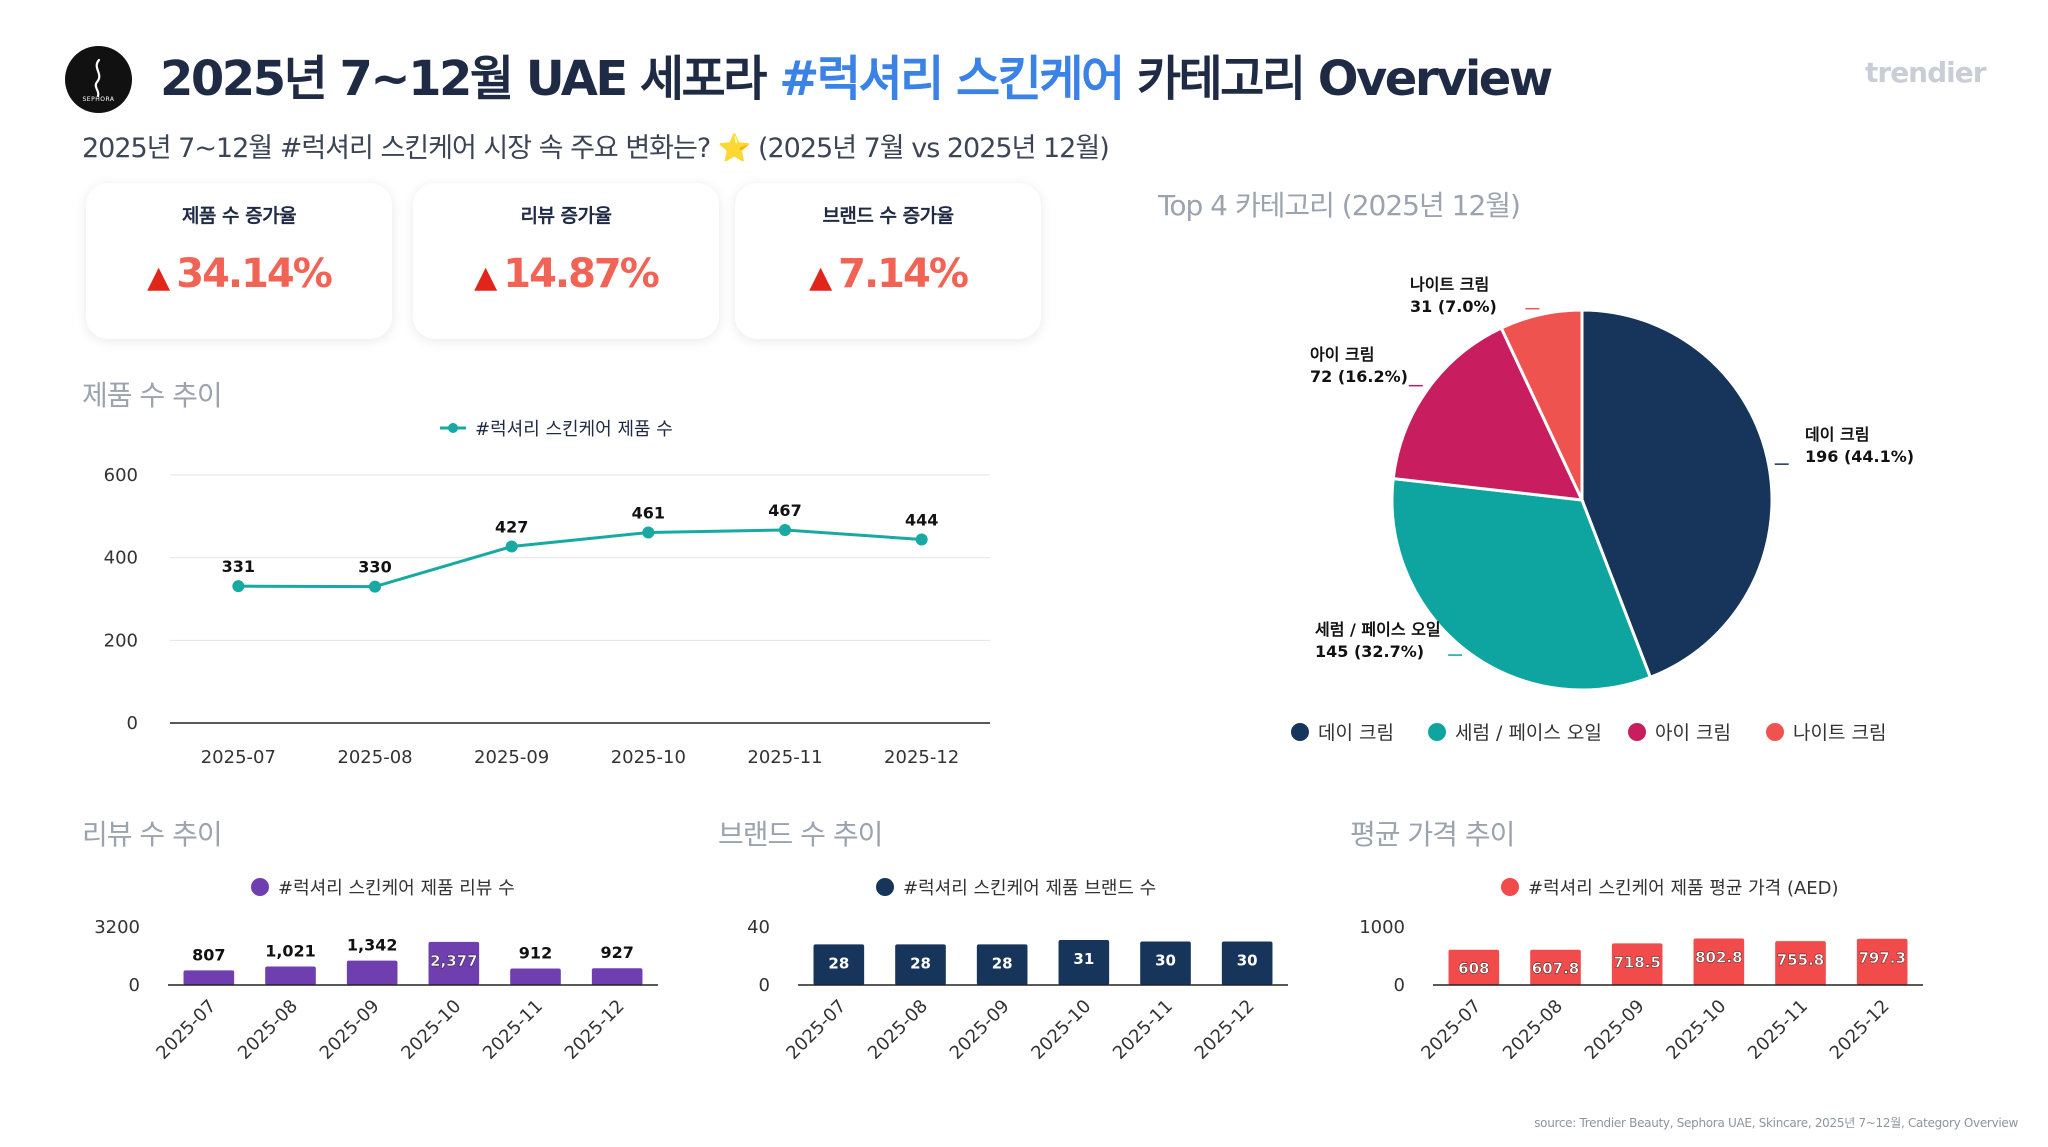 The height and width of the screenshot is (1147, 2048). Describe the element at coordinates (470, 79) in the screenshot. I see `title-part1: 2025년 7~12월 UAE 세포라` at that location.